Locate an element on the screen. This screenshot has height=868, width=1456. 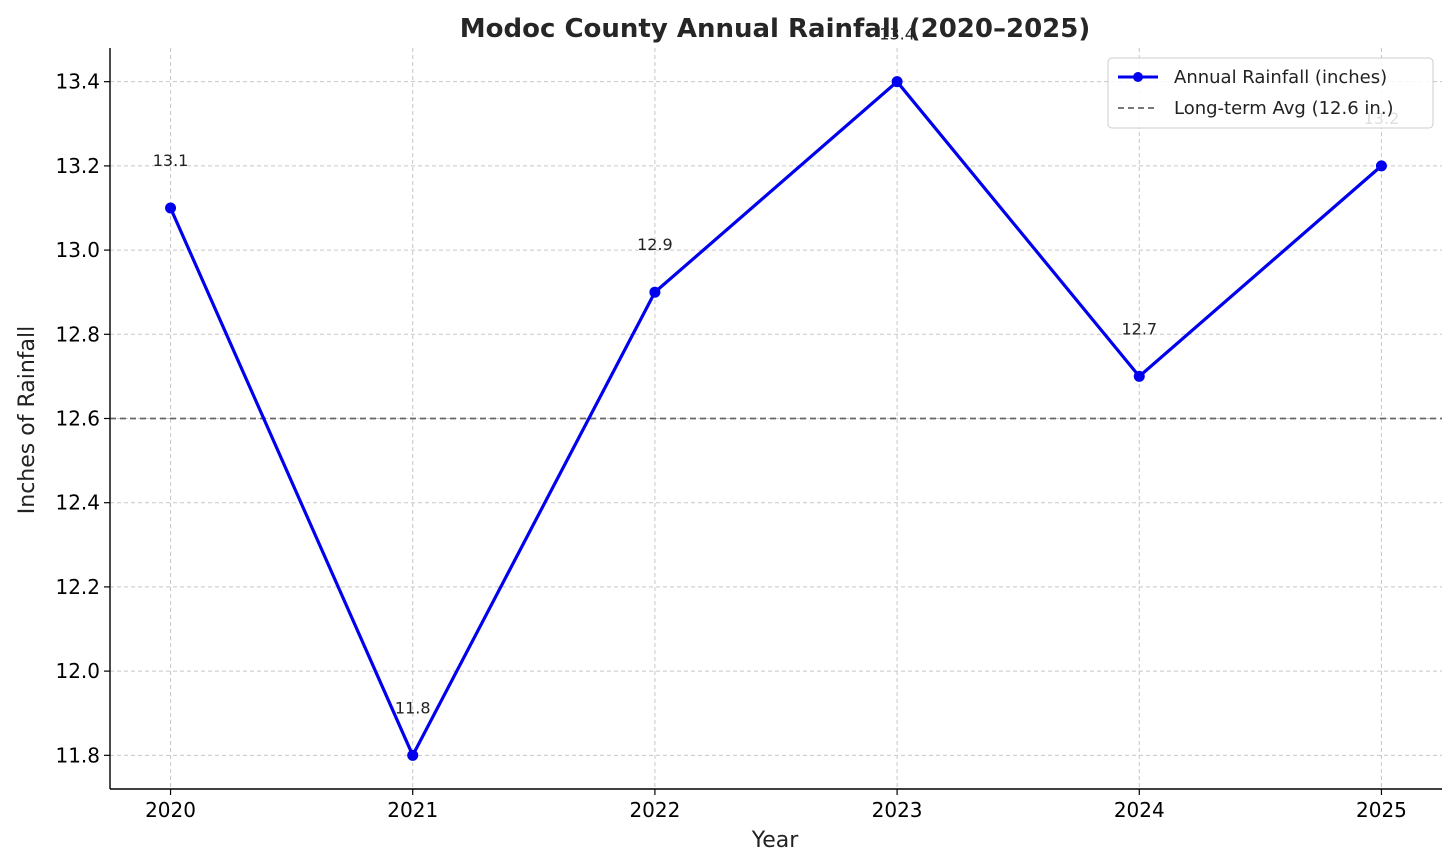
rainfall-data-label: 13.1 is located at coordinates (171, 160).